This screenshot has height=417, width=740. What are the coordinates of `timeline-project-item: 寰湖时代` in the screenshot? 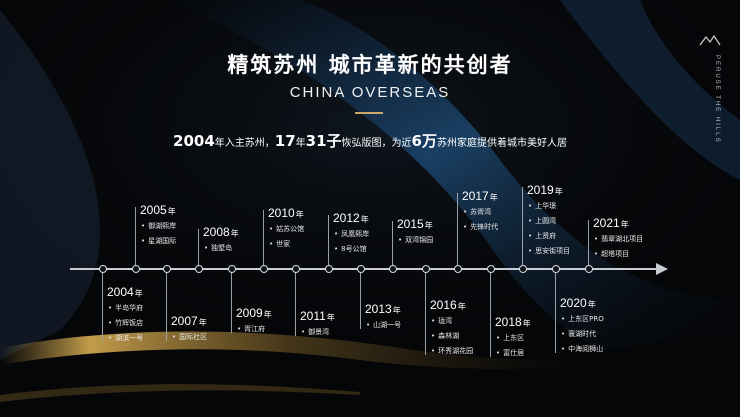 It's located at (578, 334).